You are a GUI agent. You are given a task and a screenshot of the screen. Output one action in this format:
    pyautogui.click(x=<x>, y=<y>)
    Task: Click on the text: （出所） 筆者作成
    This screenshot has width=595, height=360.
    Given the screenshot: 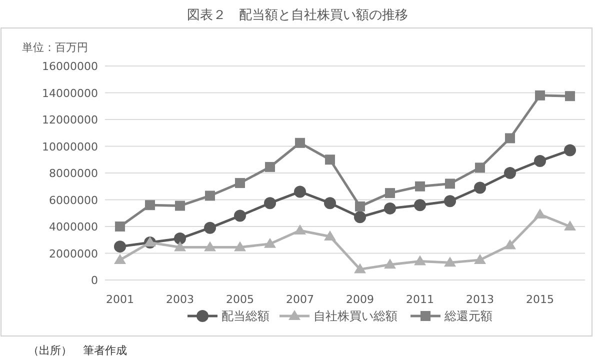 What is the action you would take?
    pyautogui.click(x=77, y=350)
    